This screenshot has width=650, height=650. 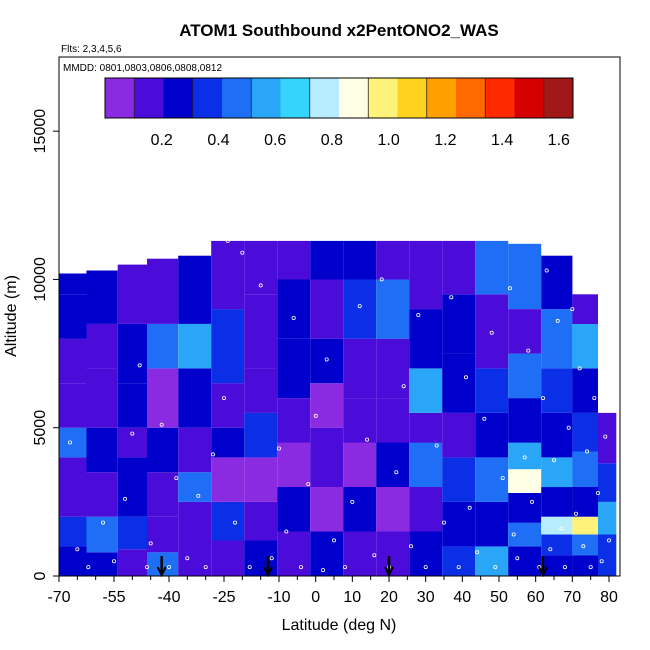 I want to click on colorbar-tick-label: 1.2, so click(x=445, y=140).